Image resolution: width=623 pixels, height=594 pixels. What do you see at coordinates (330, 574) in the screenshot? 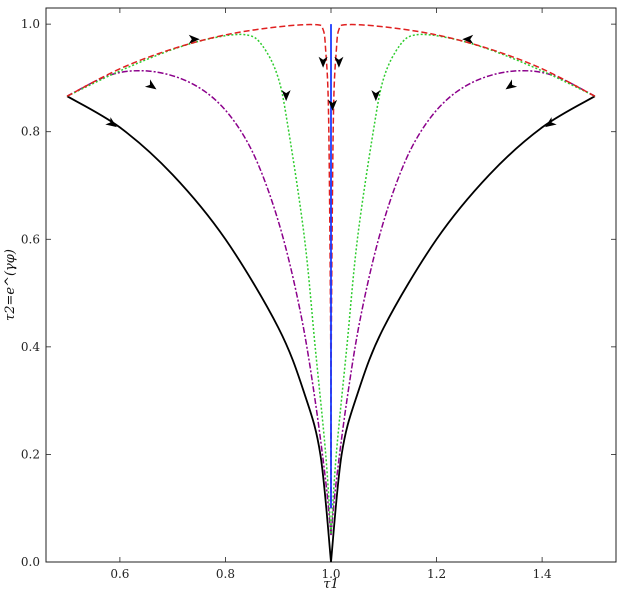
I see `x-tick-label: 1.0` at bounding box center [330, 574].